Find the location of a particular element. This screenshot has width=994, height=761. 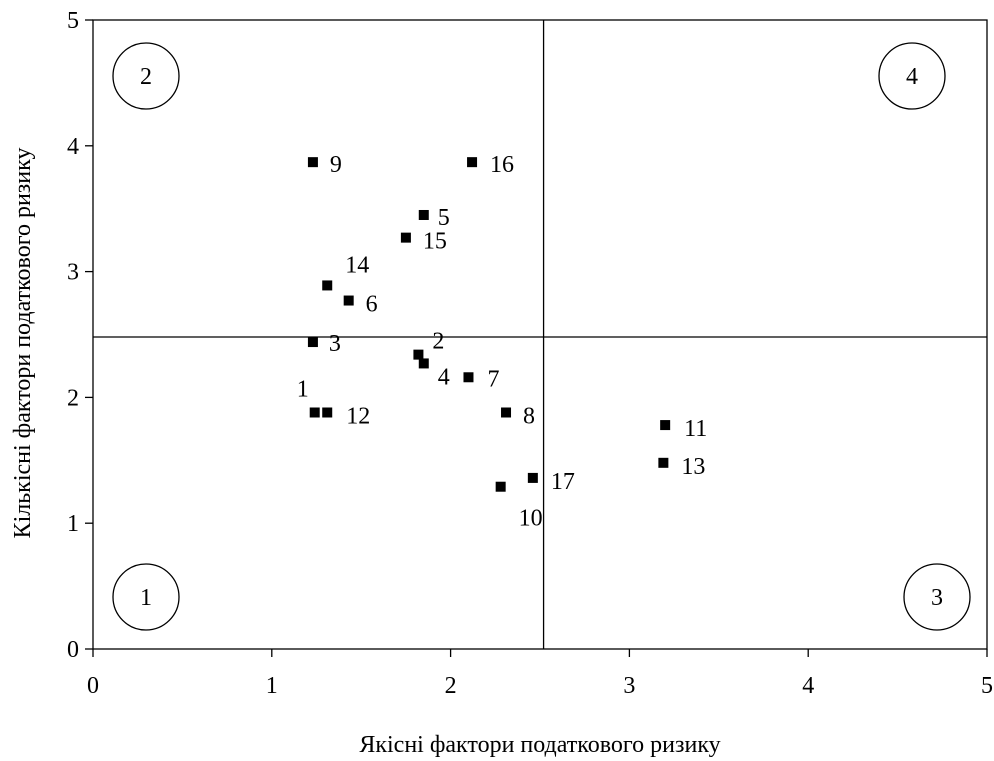

data-point-11: 11 is located at coordinates (683, 429).